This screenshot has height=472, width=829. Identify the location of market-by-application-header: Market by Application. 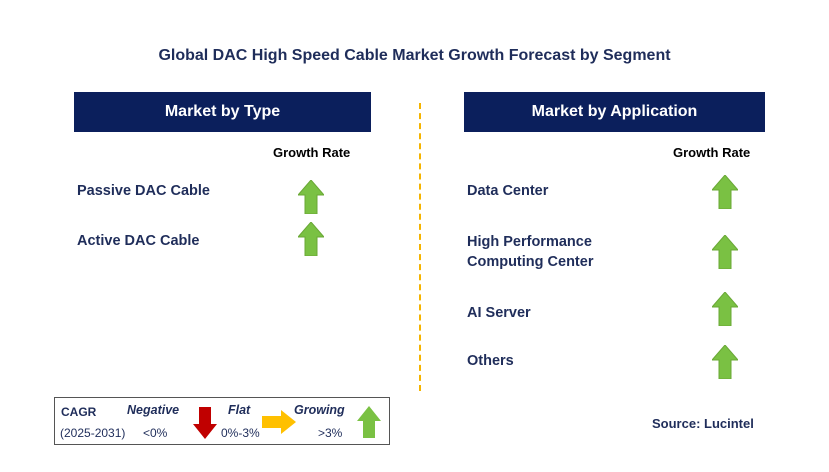
(614, 112).